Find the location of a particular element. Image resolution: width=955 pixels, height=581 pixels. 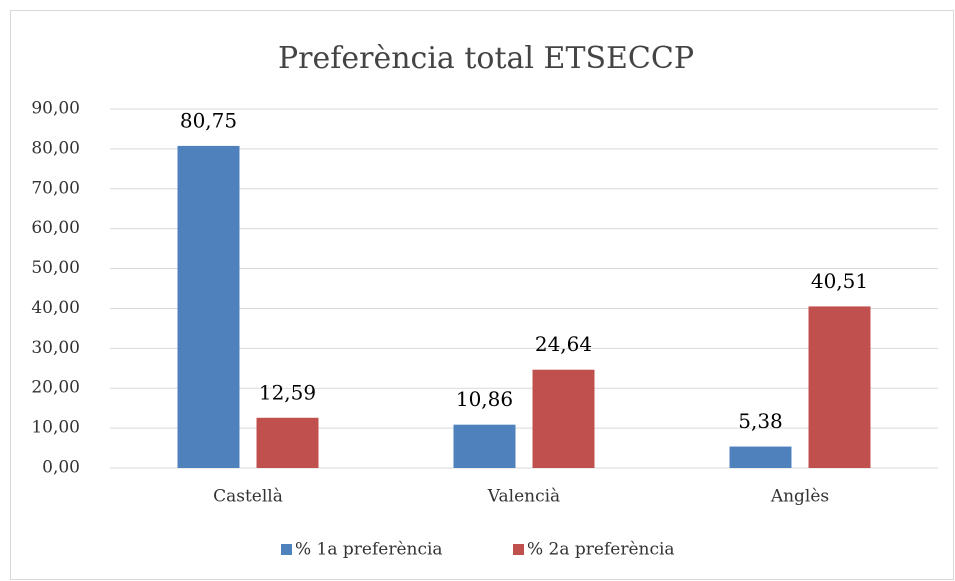

y-tick-label: 10,00 is located at coordinates (55, 428).